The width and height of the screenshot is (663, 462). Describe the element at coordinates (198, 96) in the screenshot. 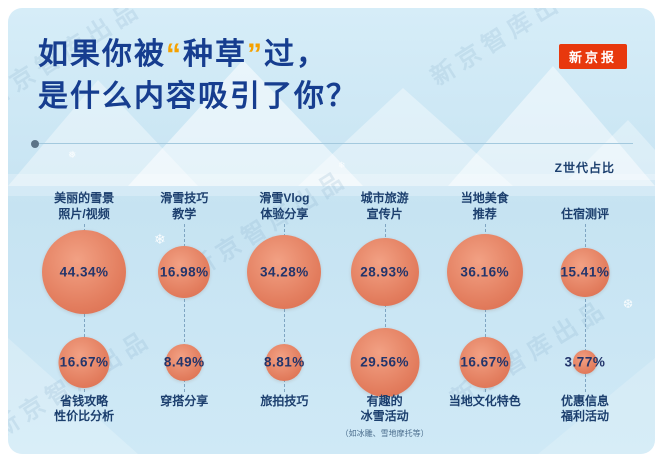

I see `title-line-2: 是什么内容吸引了你？` at that location.